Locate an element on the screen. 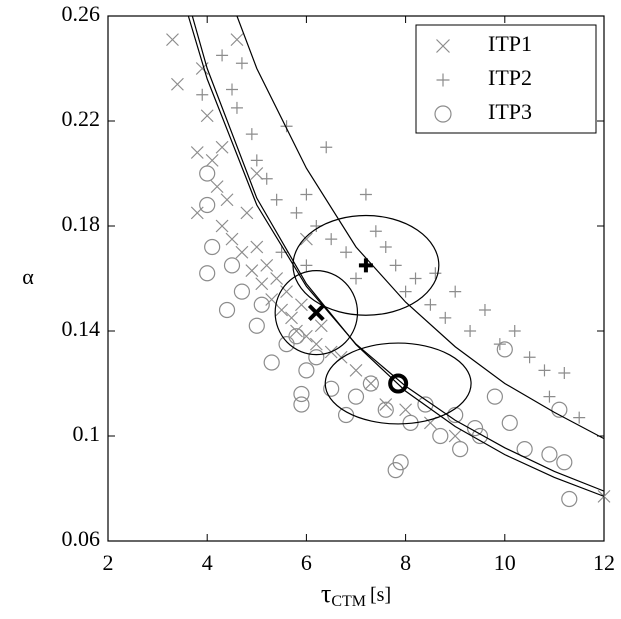  x-tick-label: 12 is located at coordinates (604, 562).